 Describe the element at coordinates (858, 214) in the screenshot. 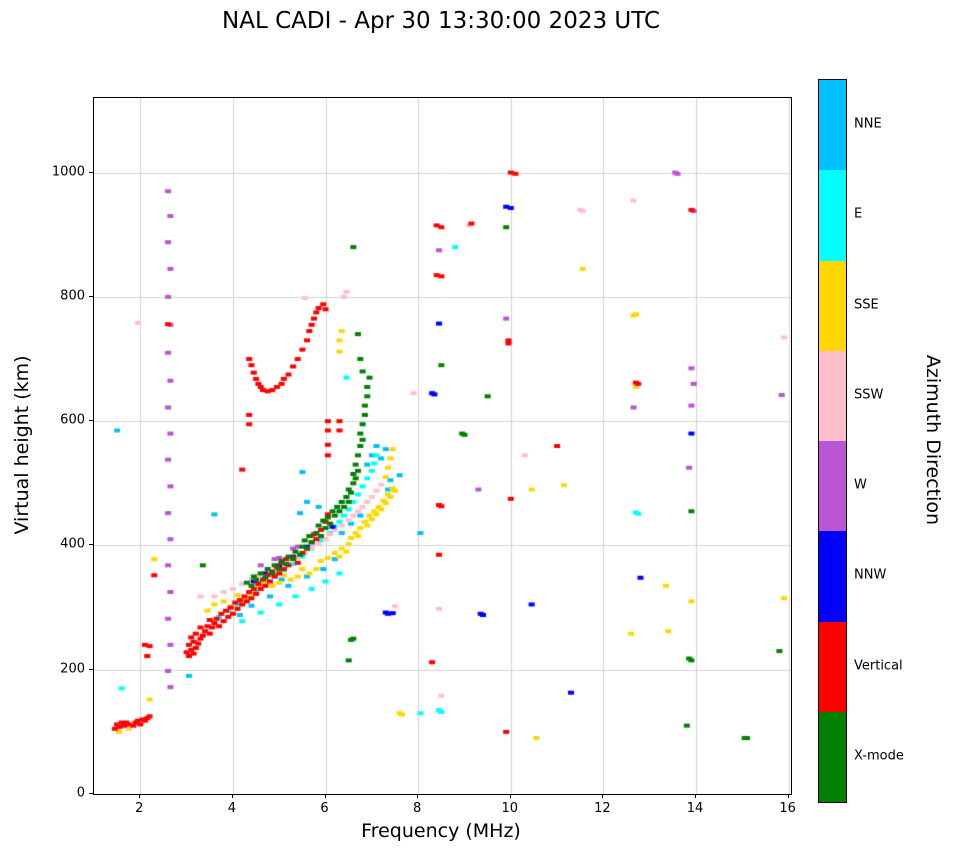

I see `colorbar-entry-label: E` at that location.